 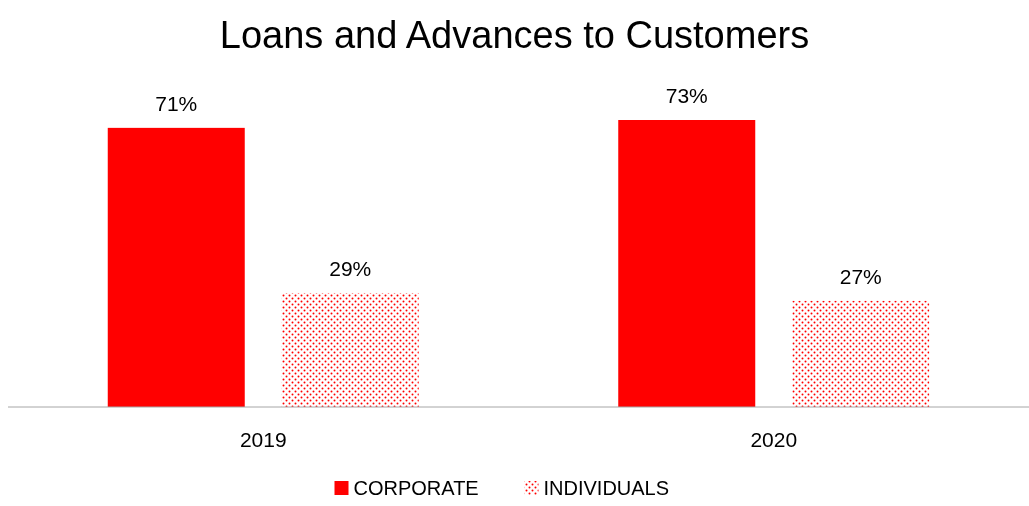 What do you see at coordinates (686, 95) in the screenshot?
I see `data-label: 73%` at bounding box center [686, 95].